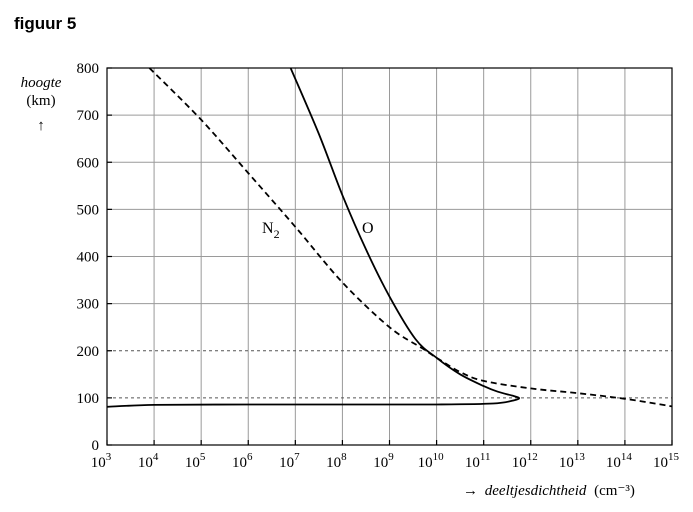  I want to click on y-tick-label: 500, so click(88, 210).